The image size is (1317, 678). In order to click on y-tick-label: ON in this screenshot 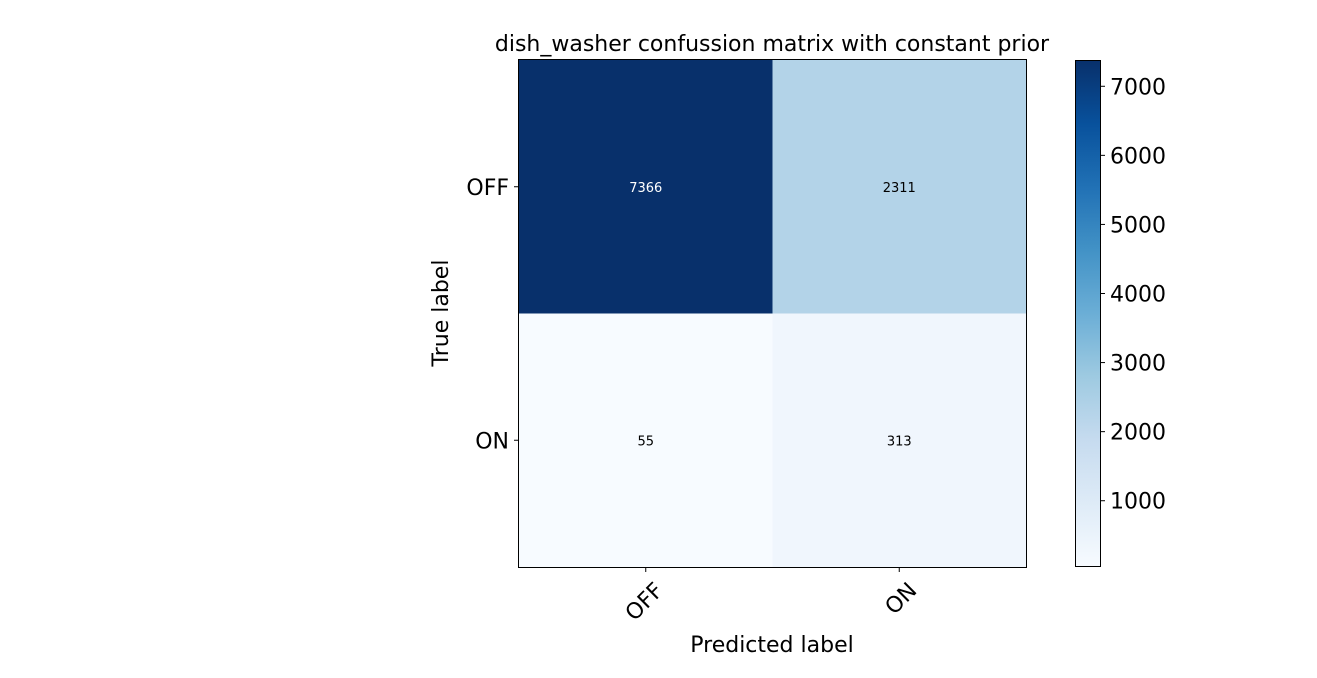, I will do `click(492, 441)`.